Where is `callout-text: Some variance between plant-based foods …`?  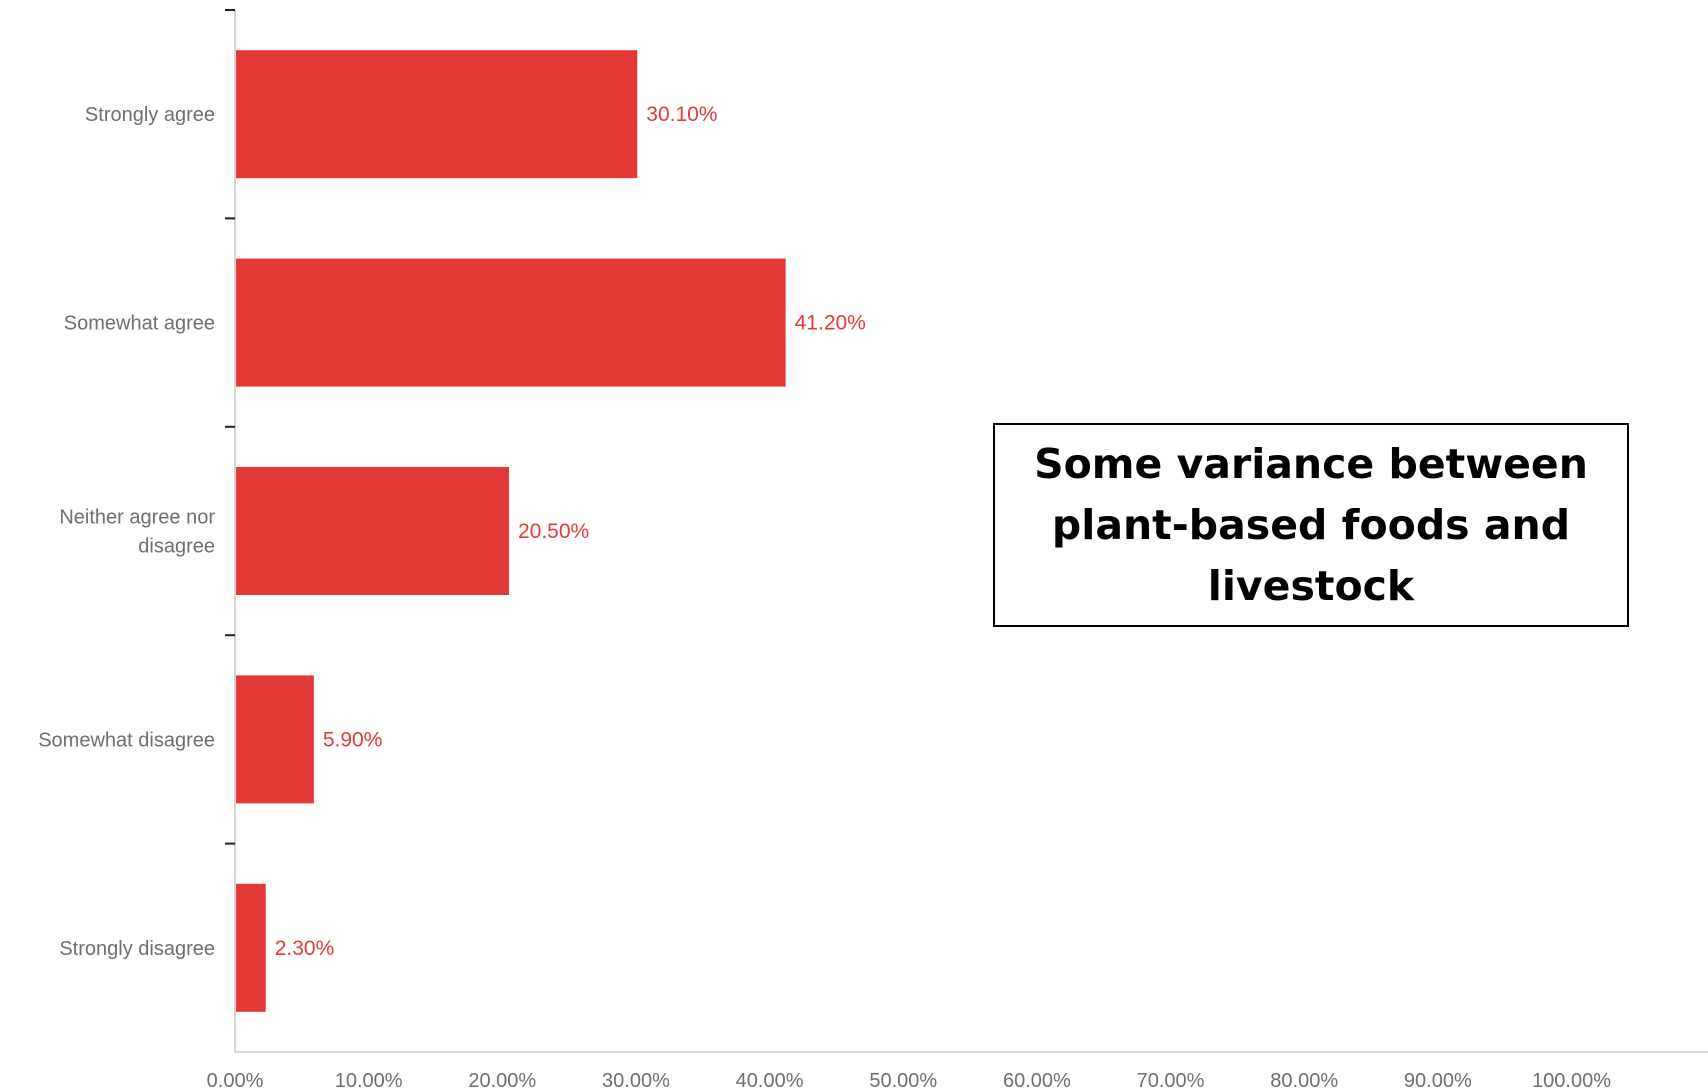 callout-text: Some variance between plant-based foods … is located at coordinates (1311, 524).